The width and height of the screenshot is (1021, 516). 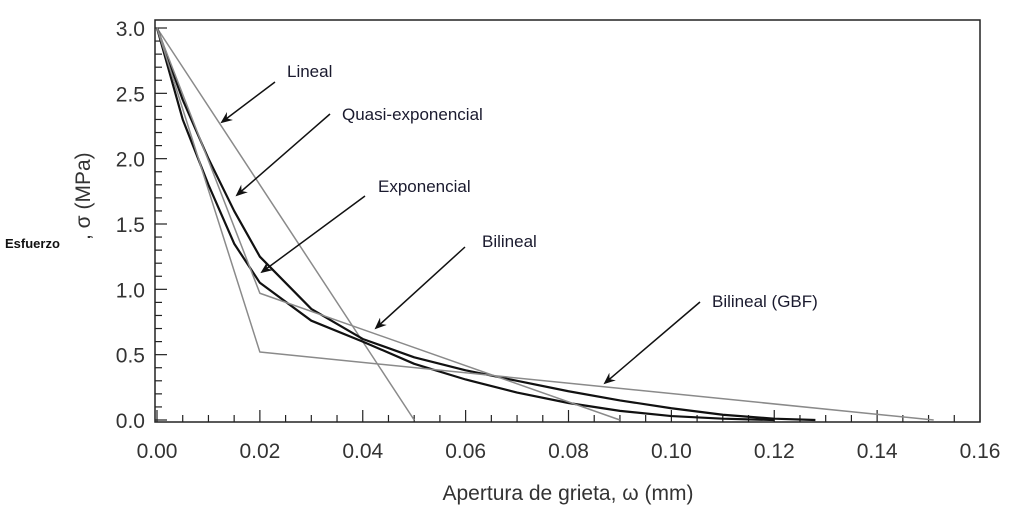 I want to click on x-tick-label: 0.06, so click(x=465, y=451).